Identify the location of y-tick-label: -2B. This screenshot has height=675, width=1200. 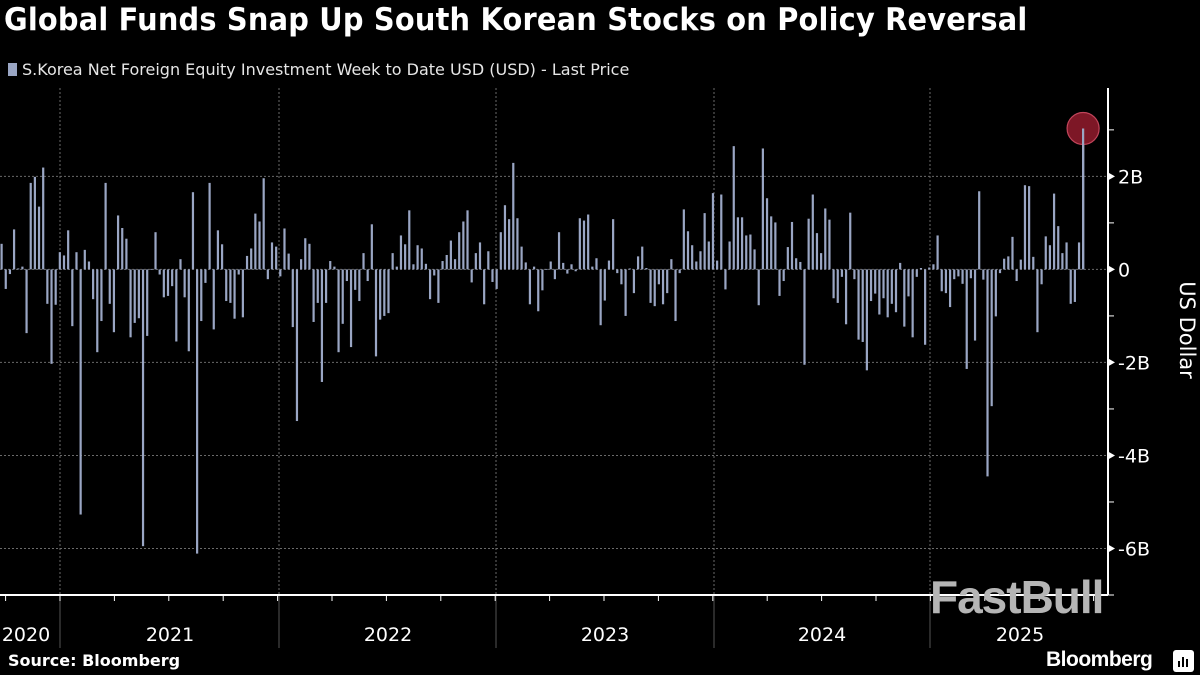
(1134, 363).